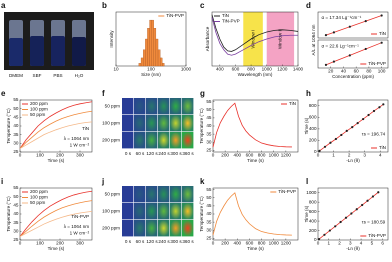  Describe the element at coordinates (342, 17) in the screenshot. I see `annotation: α = 17.34 Lg⁻¹cm⁻¹` at that location.